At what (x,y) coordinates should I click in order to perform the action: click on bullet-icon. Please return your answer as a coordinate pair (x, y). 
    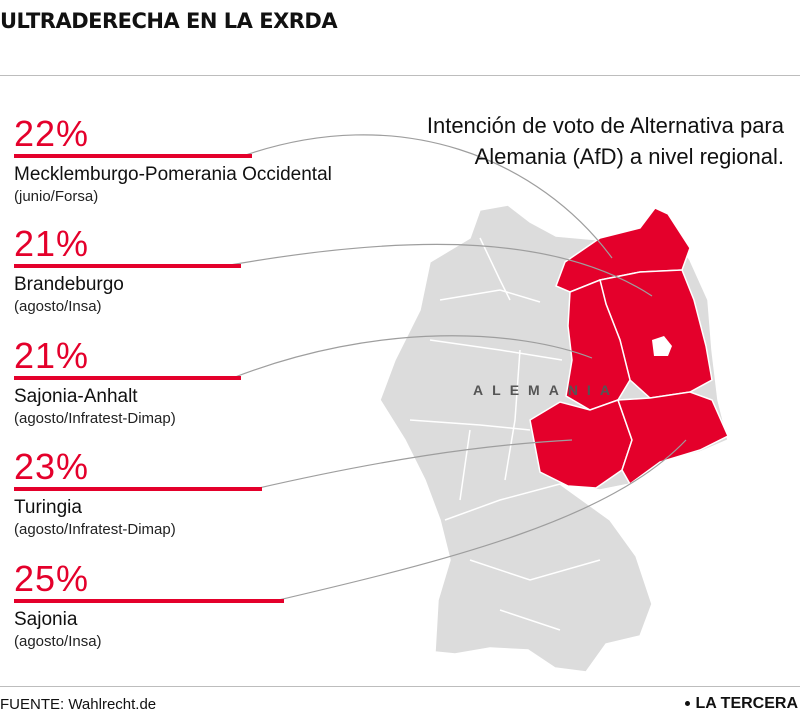
    Looking at the image, I should click on (688, 704).